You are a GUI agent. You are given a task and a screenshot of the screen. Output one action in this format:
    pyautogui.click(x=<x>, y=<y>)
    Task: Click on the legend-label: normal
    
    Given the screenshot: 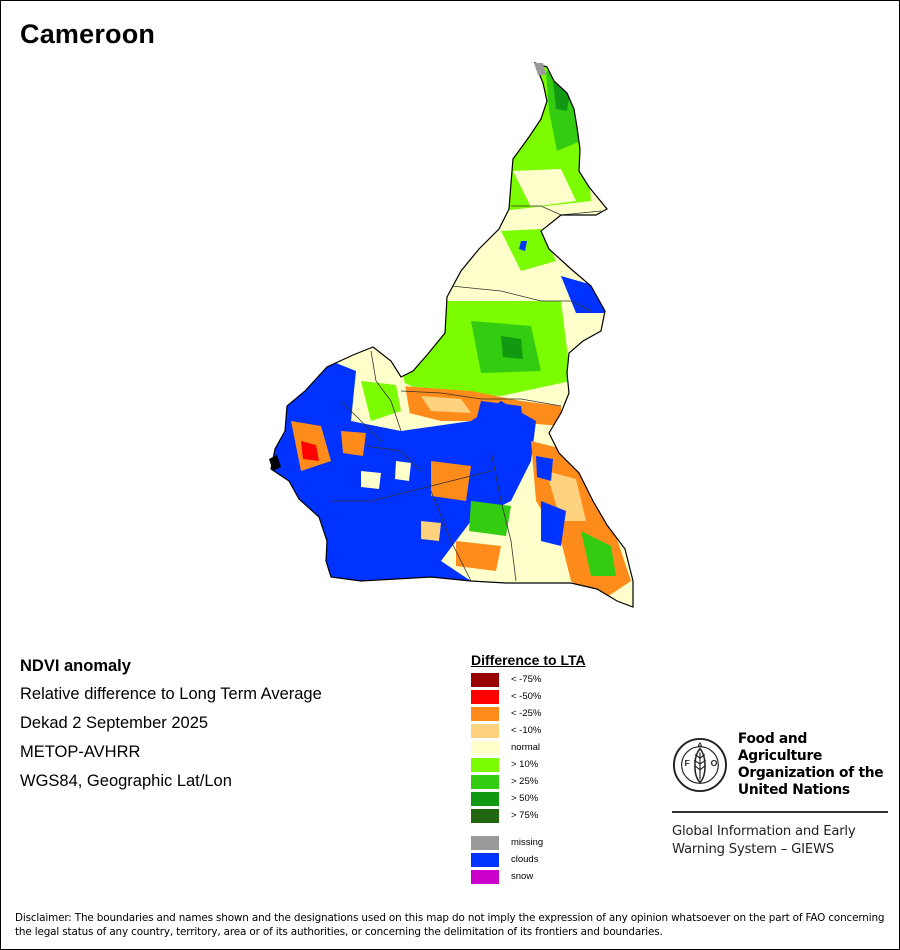 What is the action you would take?
    pyautogui.click(x=526, y=747)
    